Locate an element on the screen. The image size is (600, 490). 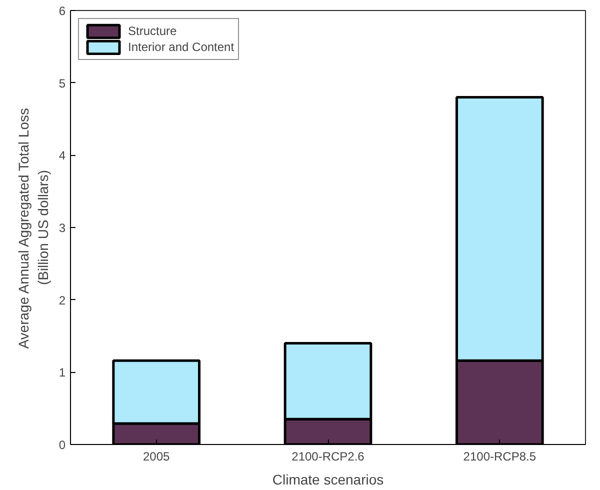
y-tick-label: 3 is located at coordinates (62, 228).